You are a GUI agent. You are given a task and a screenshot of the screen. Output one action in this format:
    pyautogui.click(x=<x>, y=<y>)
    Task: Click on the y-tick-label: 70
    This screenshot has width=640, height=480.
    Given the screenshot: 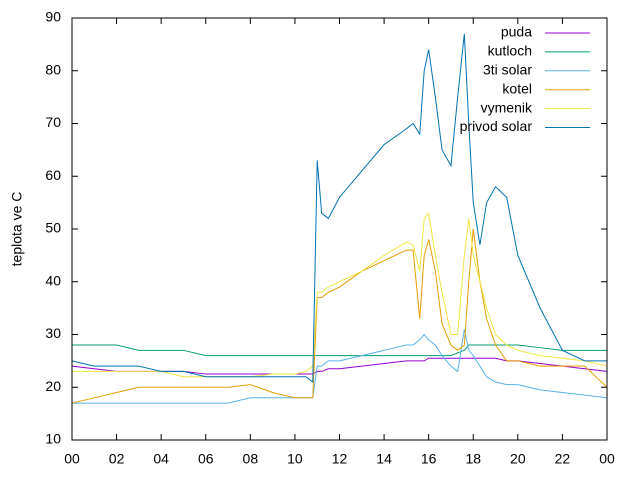 What is the action you would take?
    pyautogui.click(x=53, y=122)
    